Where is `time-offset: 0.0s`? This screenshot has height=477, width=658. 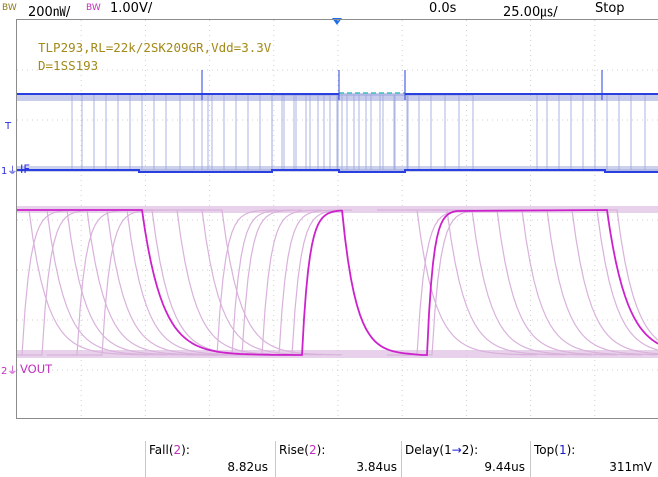
time-offset: 0.0s is located at coordinates (443, 8).